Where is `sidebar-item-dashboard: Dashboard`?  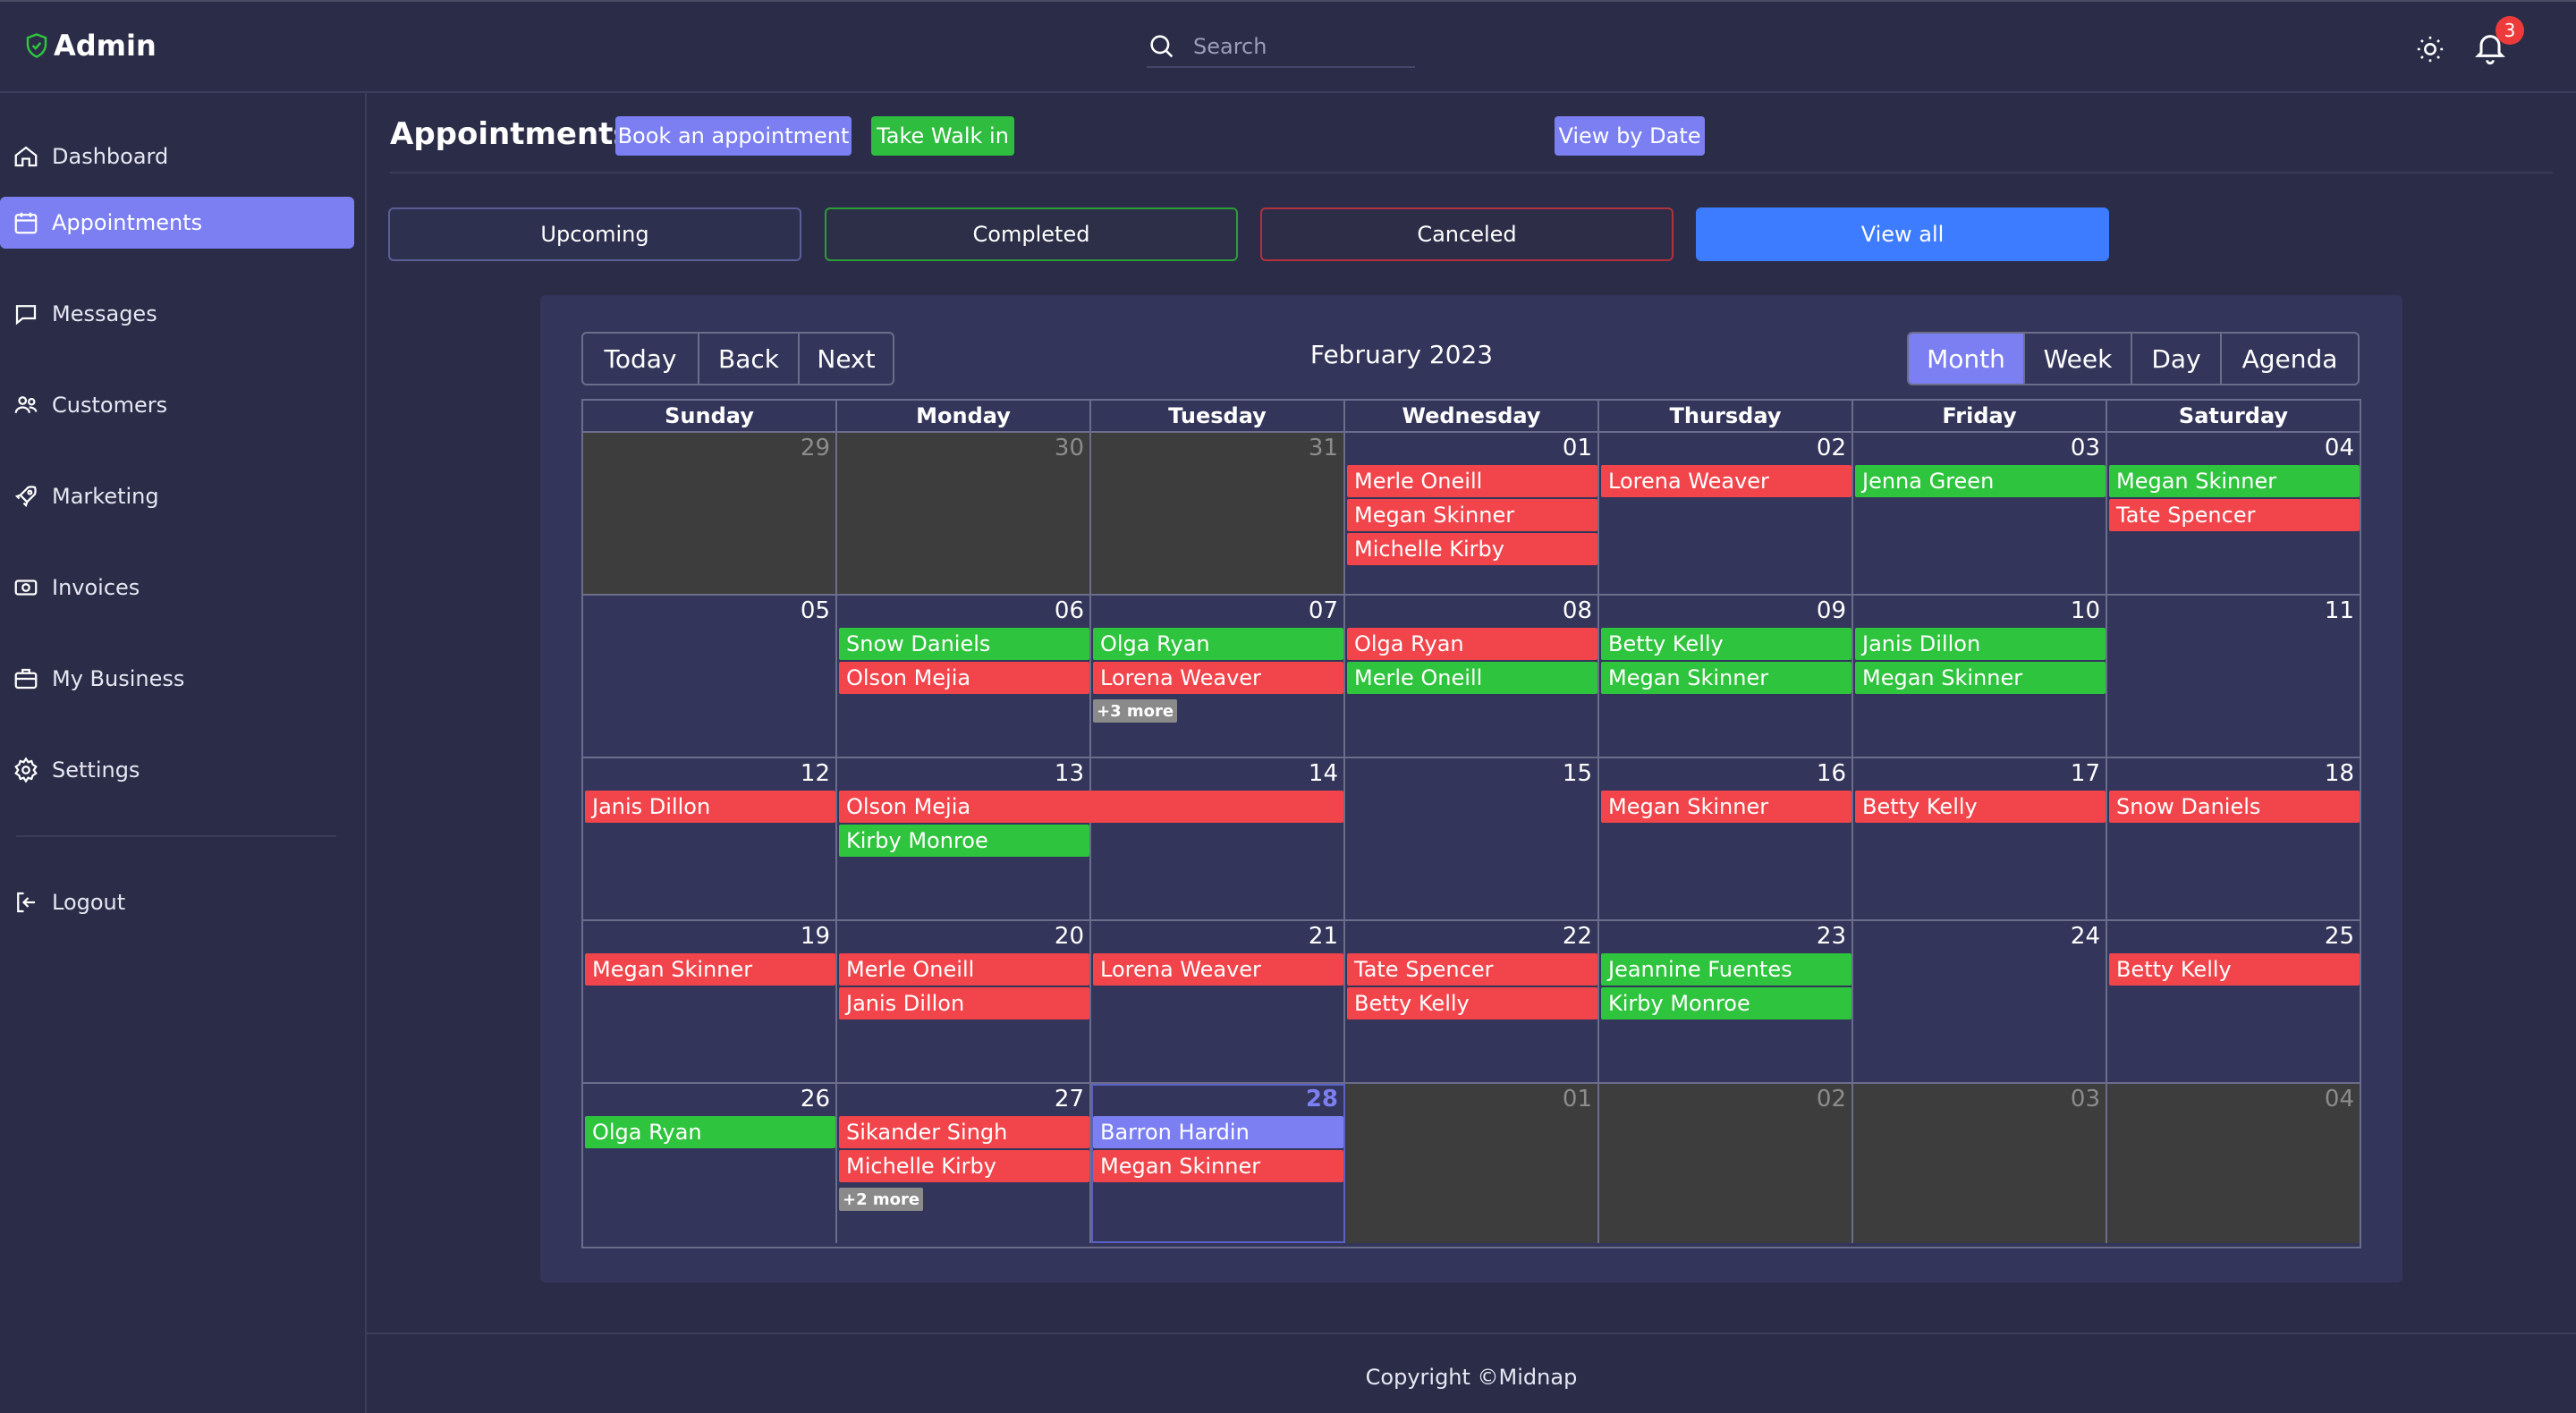
sidebar-item-dashboard: Dashboard is located at coordinates (177, 156).